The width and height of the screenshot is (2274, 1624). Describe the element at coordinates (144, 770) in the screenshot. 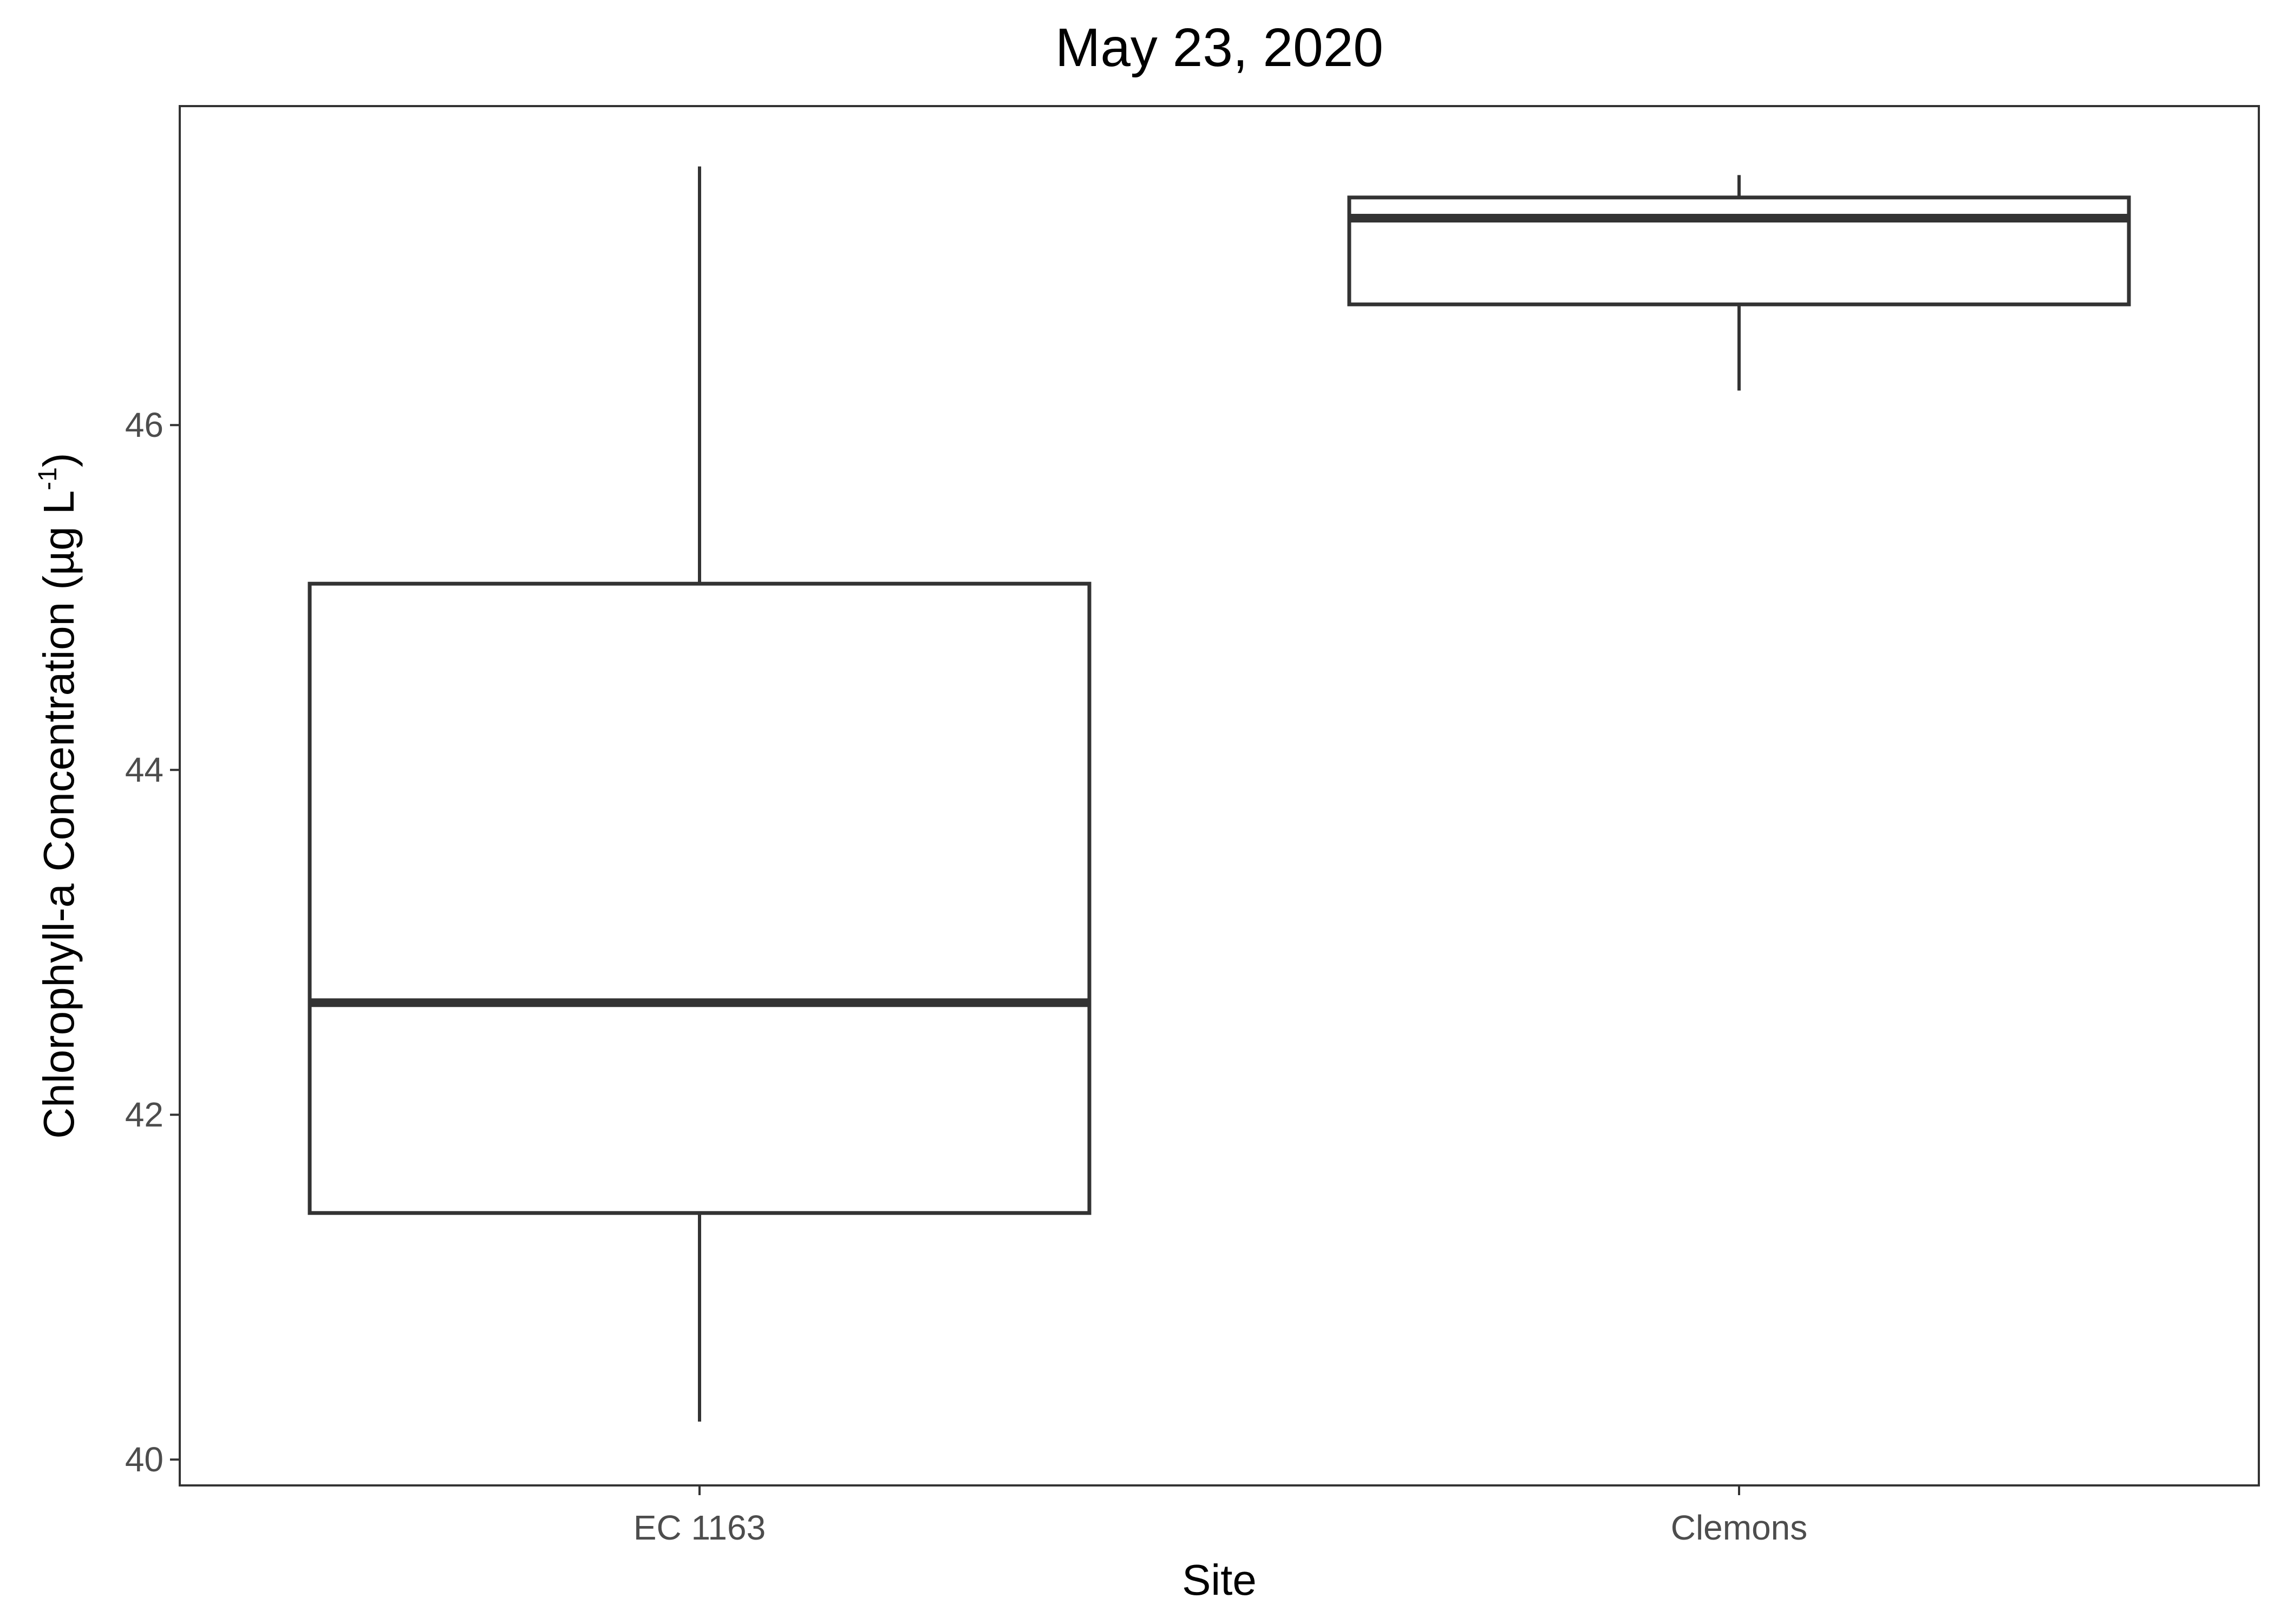

I see `y-tick-label: 44` at that location.